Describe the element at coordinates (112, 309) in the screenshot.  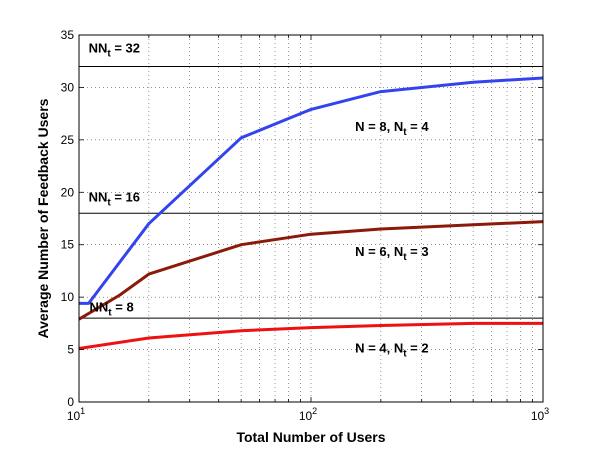
I see `reference-line-label: NNt = 8` at that location.